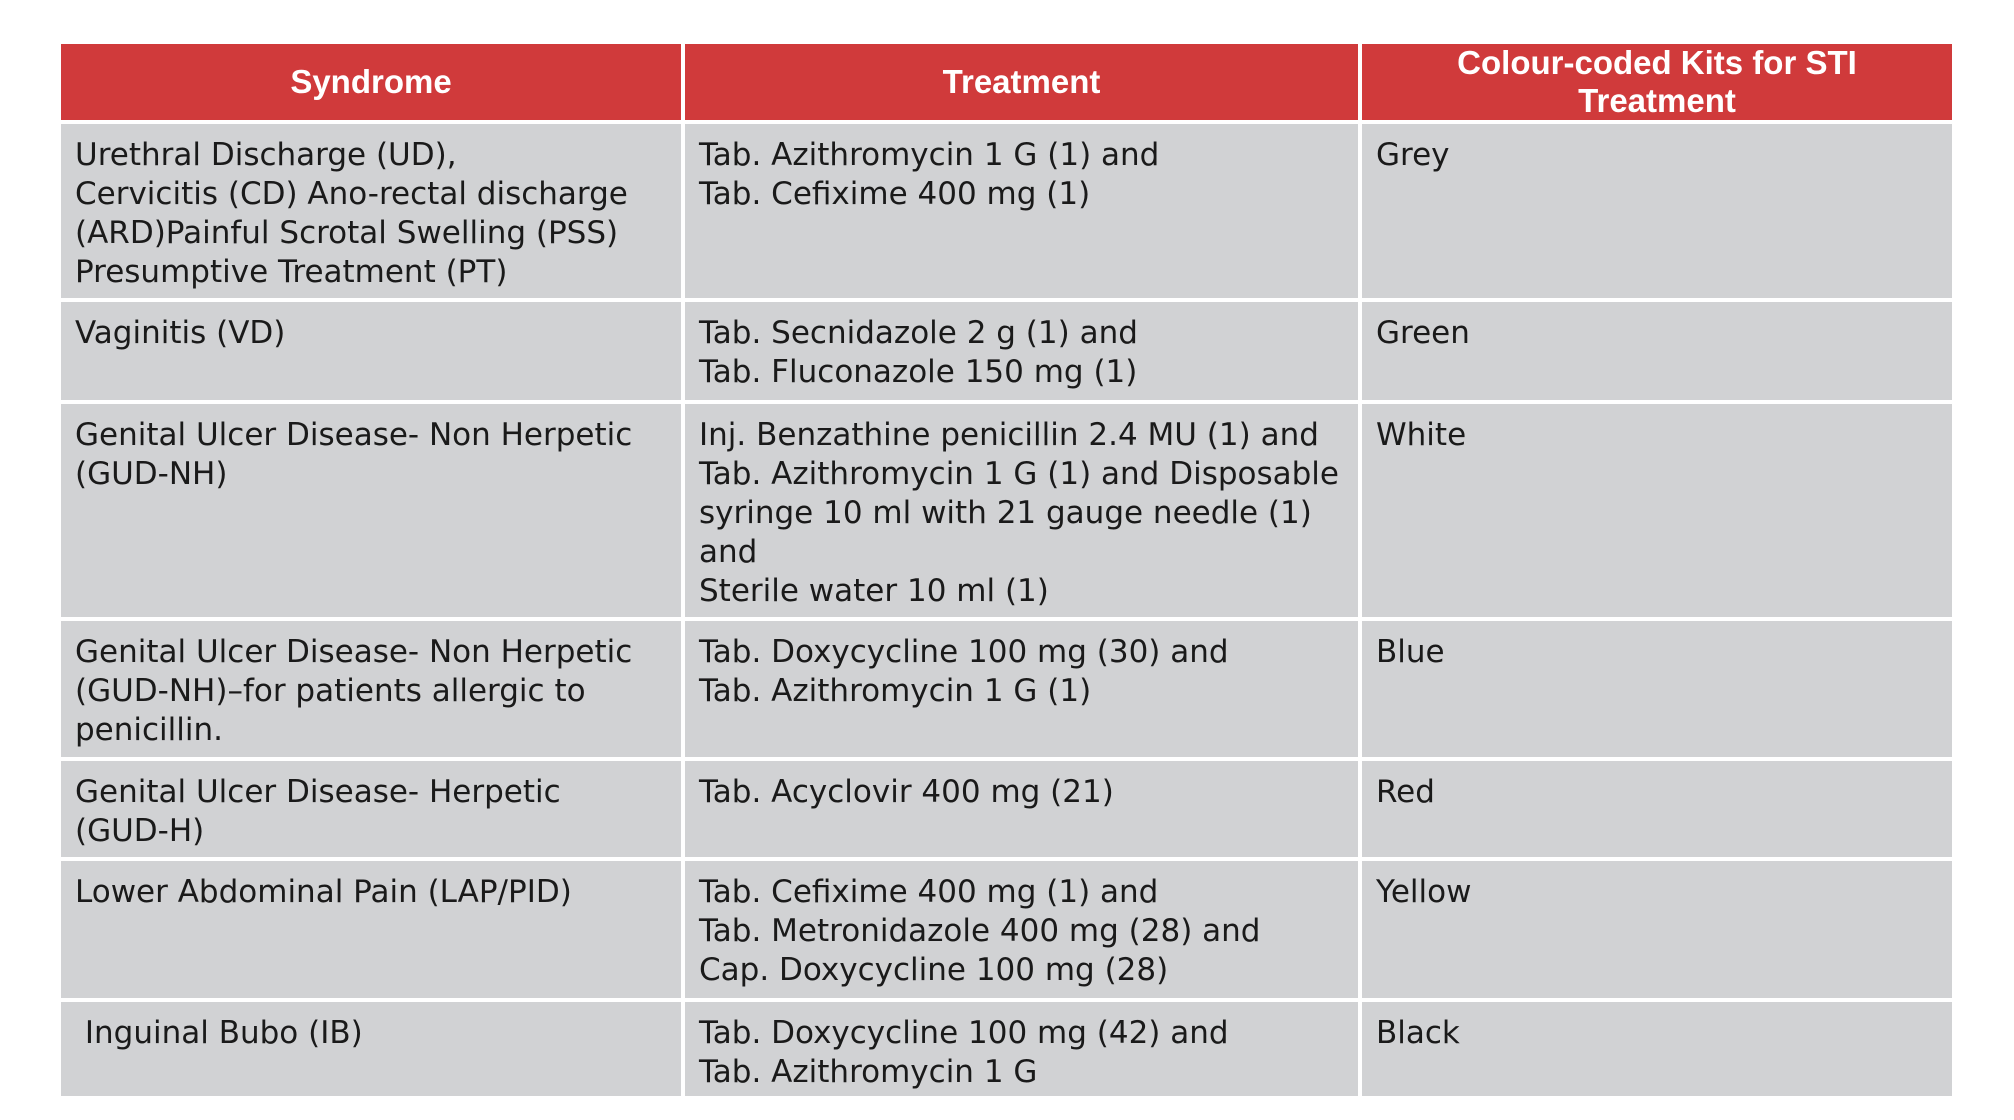 The height and width of the screenshot is (1120, 2014). Describe the element at coordinates (371, 1049) in the screenshot. I see `table-cell: Inguinal Bubo (IB)` at that location.